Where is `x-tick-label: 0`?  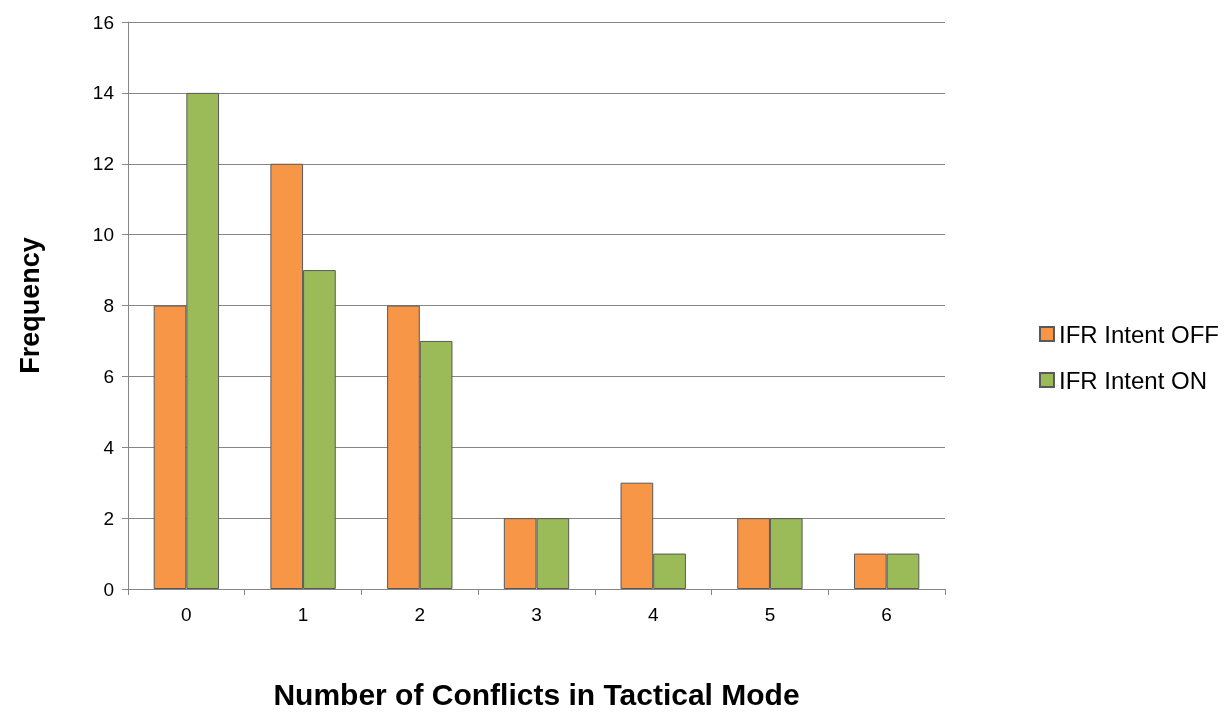
x-tick-label: 0 is located at coordinates (186, 614).